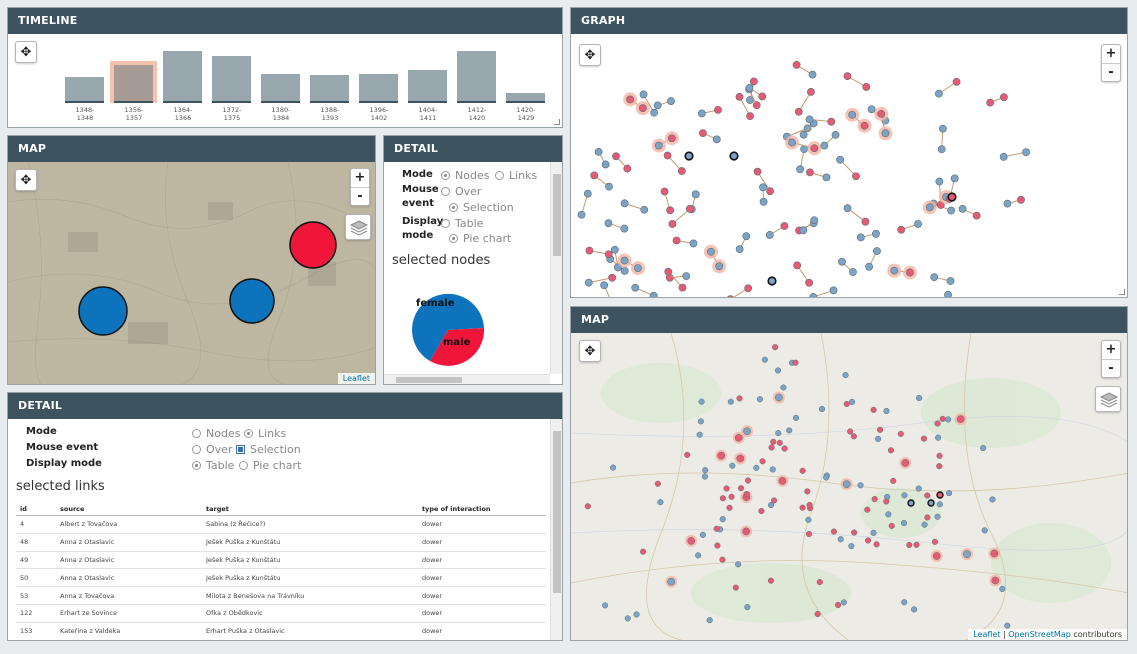 Image resolution: width=1137 pixels, height=654 pixels. I want to click on mouse-selection-radio: Selection, so click(481, 207).